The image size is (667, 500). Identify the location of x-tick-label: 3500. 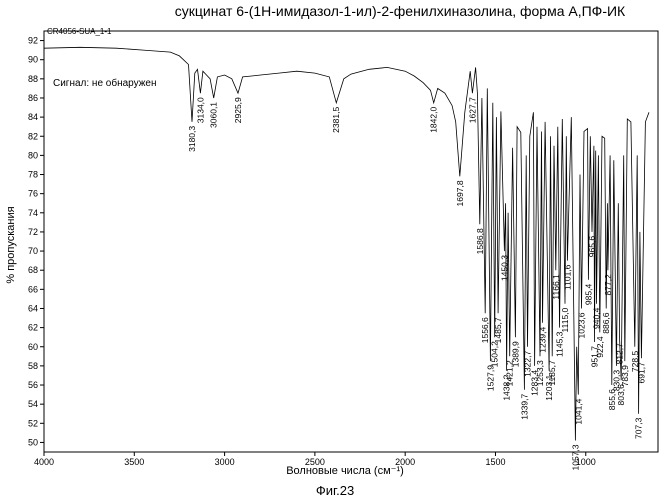
(134, 462).